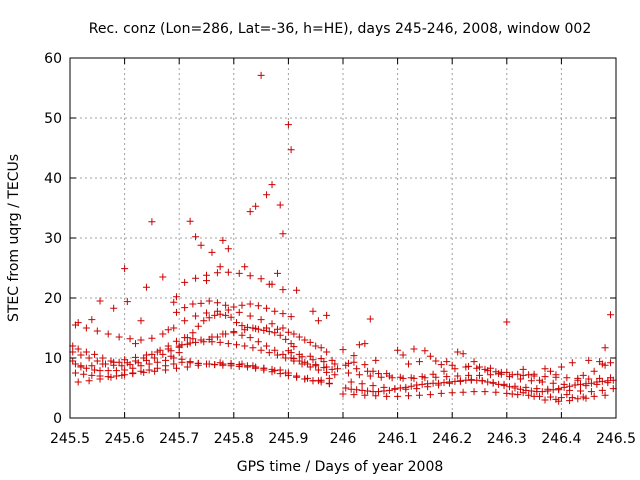 Image resolution: width=640 pixels, height=480 pixels. I want to click on x-tick-label: 245.8, so click(234, 439).